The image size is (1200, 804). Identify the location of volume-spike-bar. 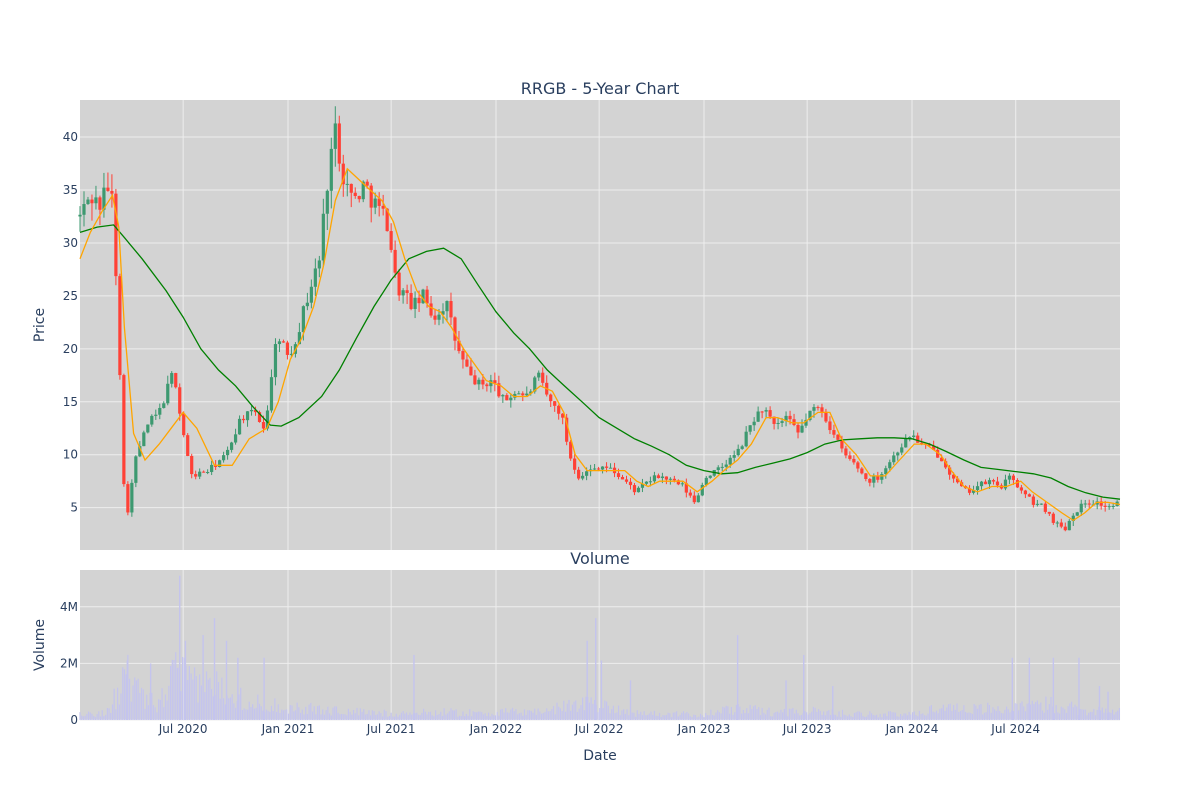
(180, 647).